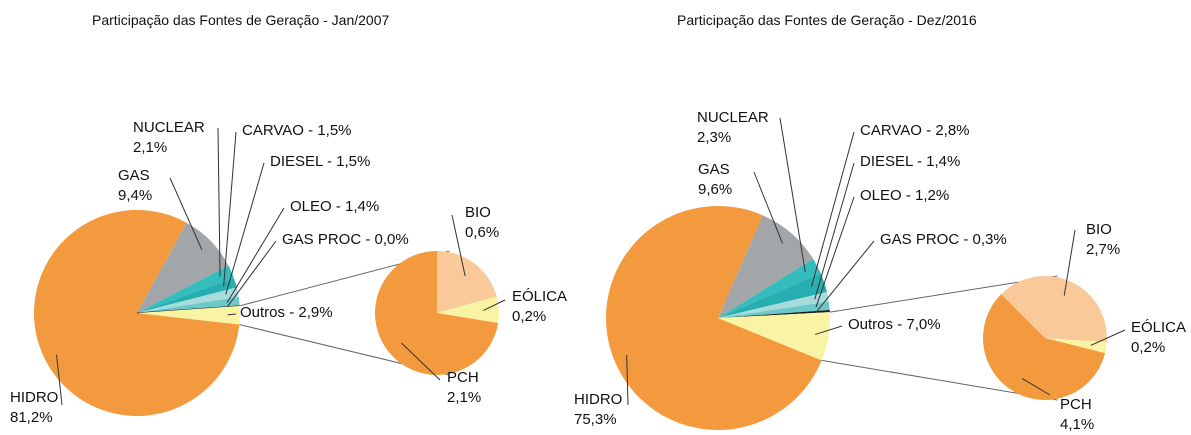 The image size is (1191, 435). Describe the element at coordinates (733, 128) in the screenshot. I see `slice-label: NUCLEAR 2,3%` at that location.